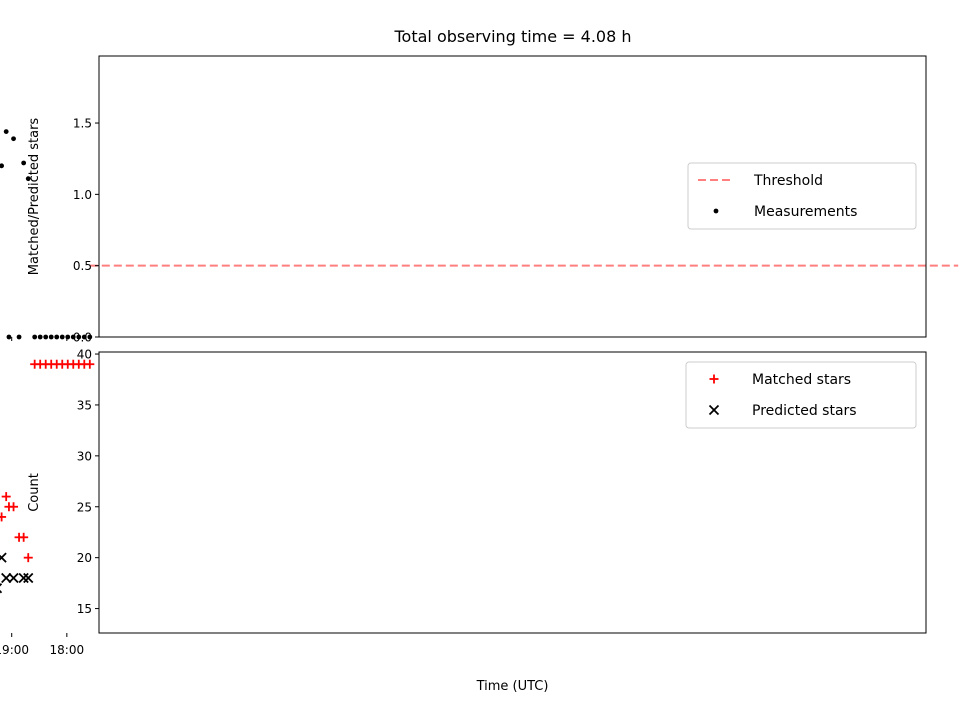 The height and width of the screenshot is (720, 960). I want to click on ytick-label-counts-3: 30, so click(84, 456).